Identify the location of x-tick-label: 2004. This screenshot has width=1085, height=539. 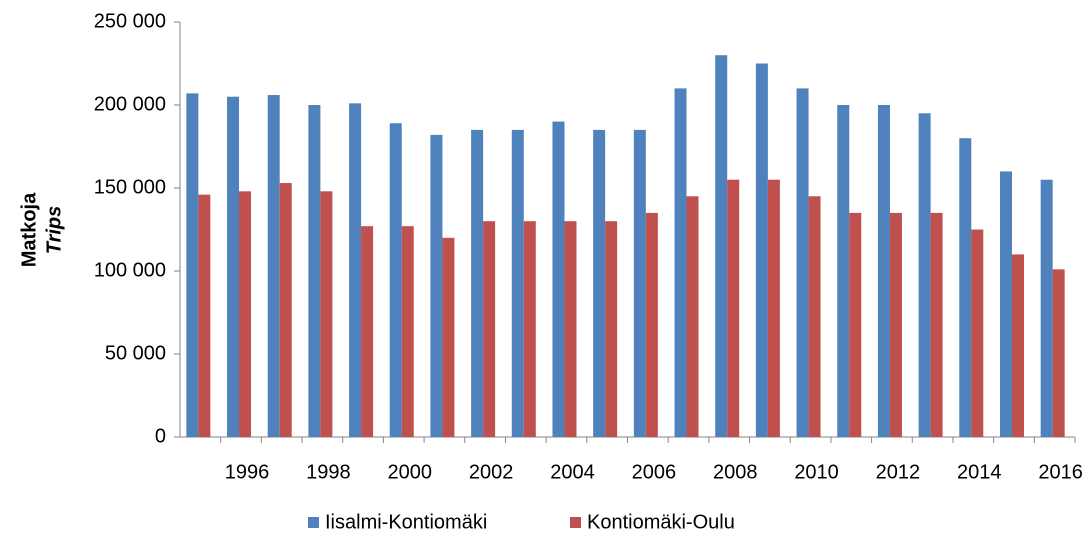
(572, 472).